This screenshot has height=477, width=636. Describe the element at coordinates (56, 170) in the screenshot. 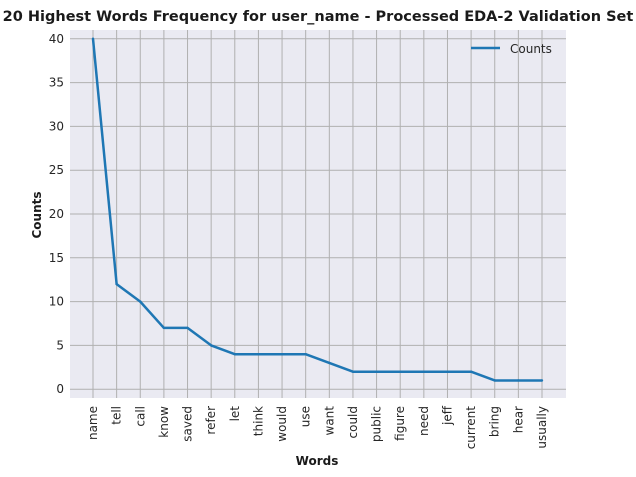

I see `y-tick-label: 25` at that location.